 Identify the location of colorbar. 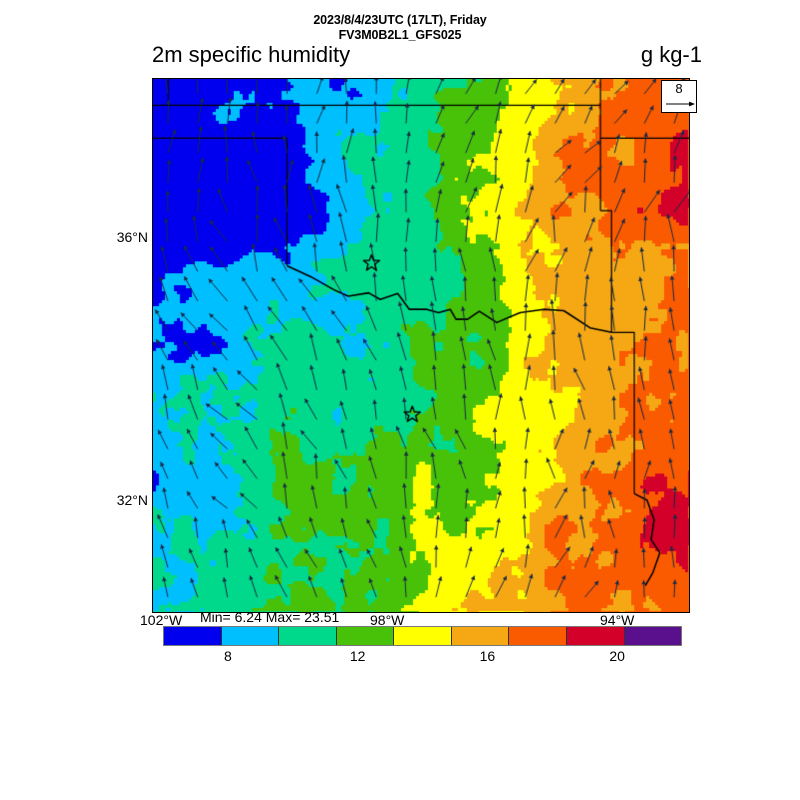
(422, 636).